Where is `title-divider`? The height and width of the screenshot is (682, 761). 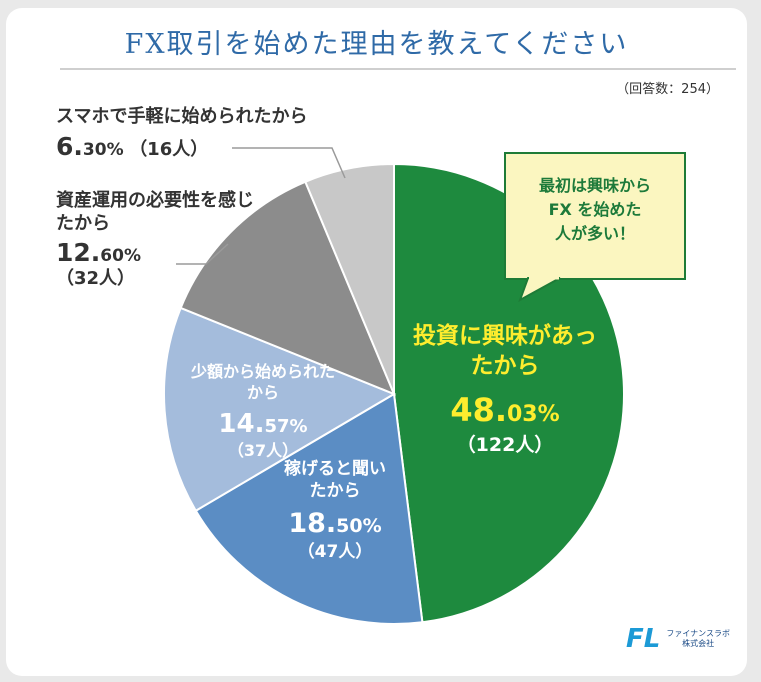
title-divider is located at coordinates (398, 69).